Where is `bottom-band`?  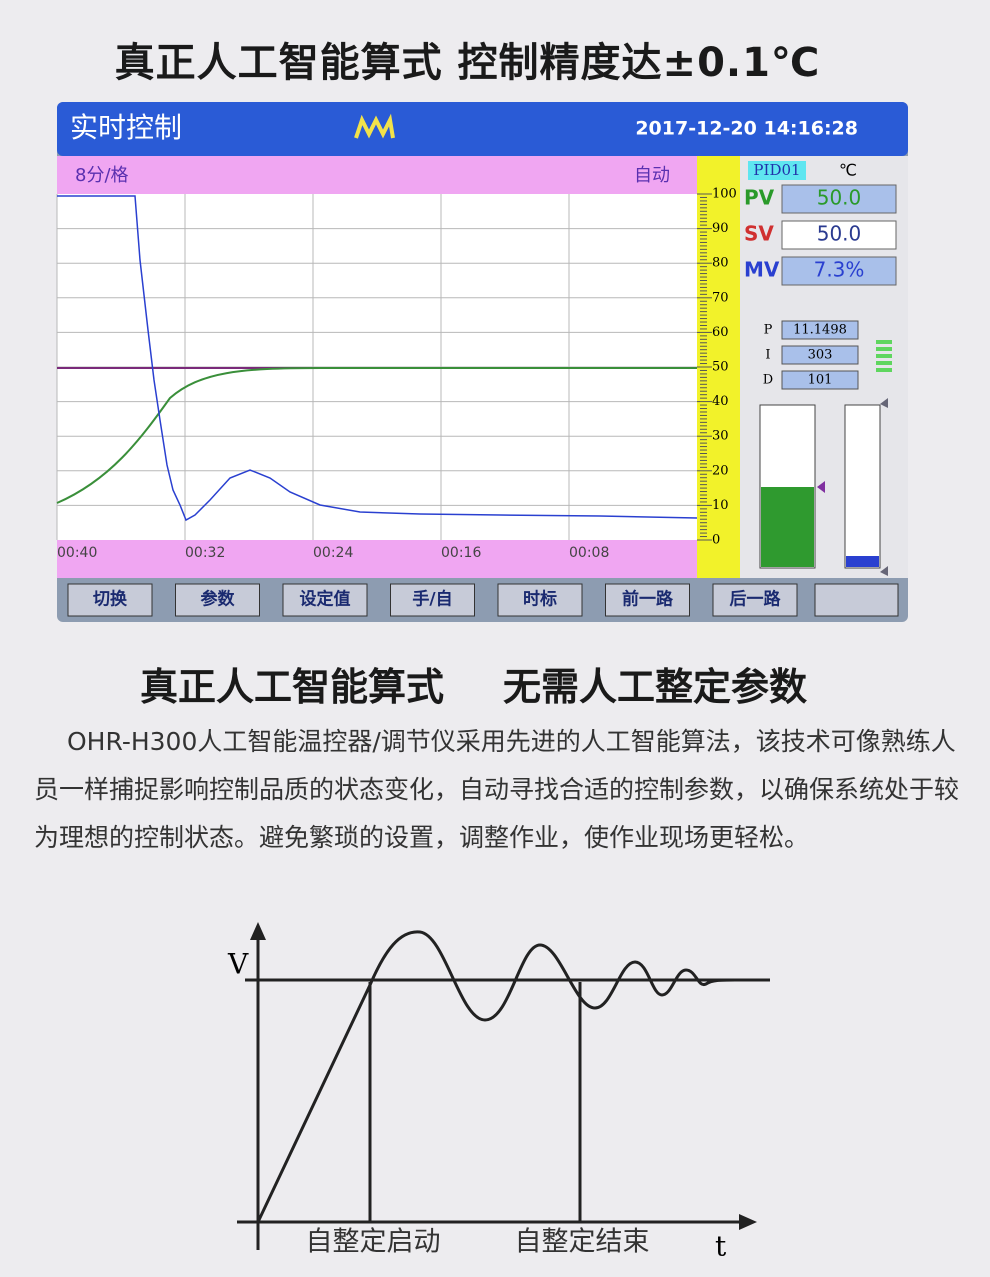 bottom-band is located at coordinates (377, 559).